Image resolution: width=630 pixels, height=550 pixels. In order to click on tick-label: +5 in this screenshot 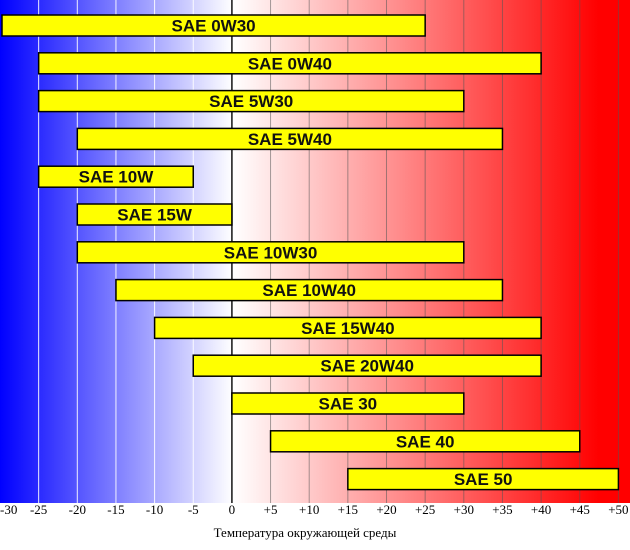, I will do `click(271, 509)`.